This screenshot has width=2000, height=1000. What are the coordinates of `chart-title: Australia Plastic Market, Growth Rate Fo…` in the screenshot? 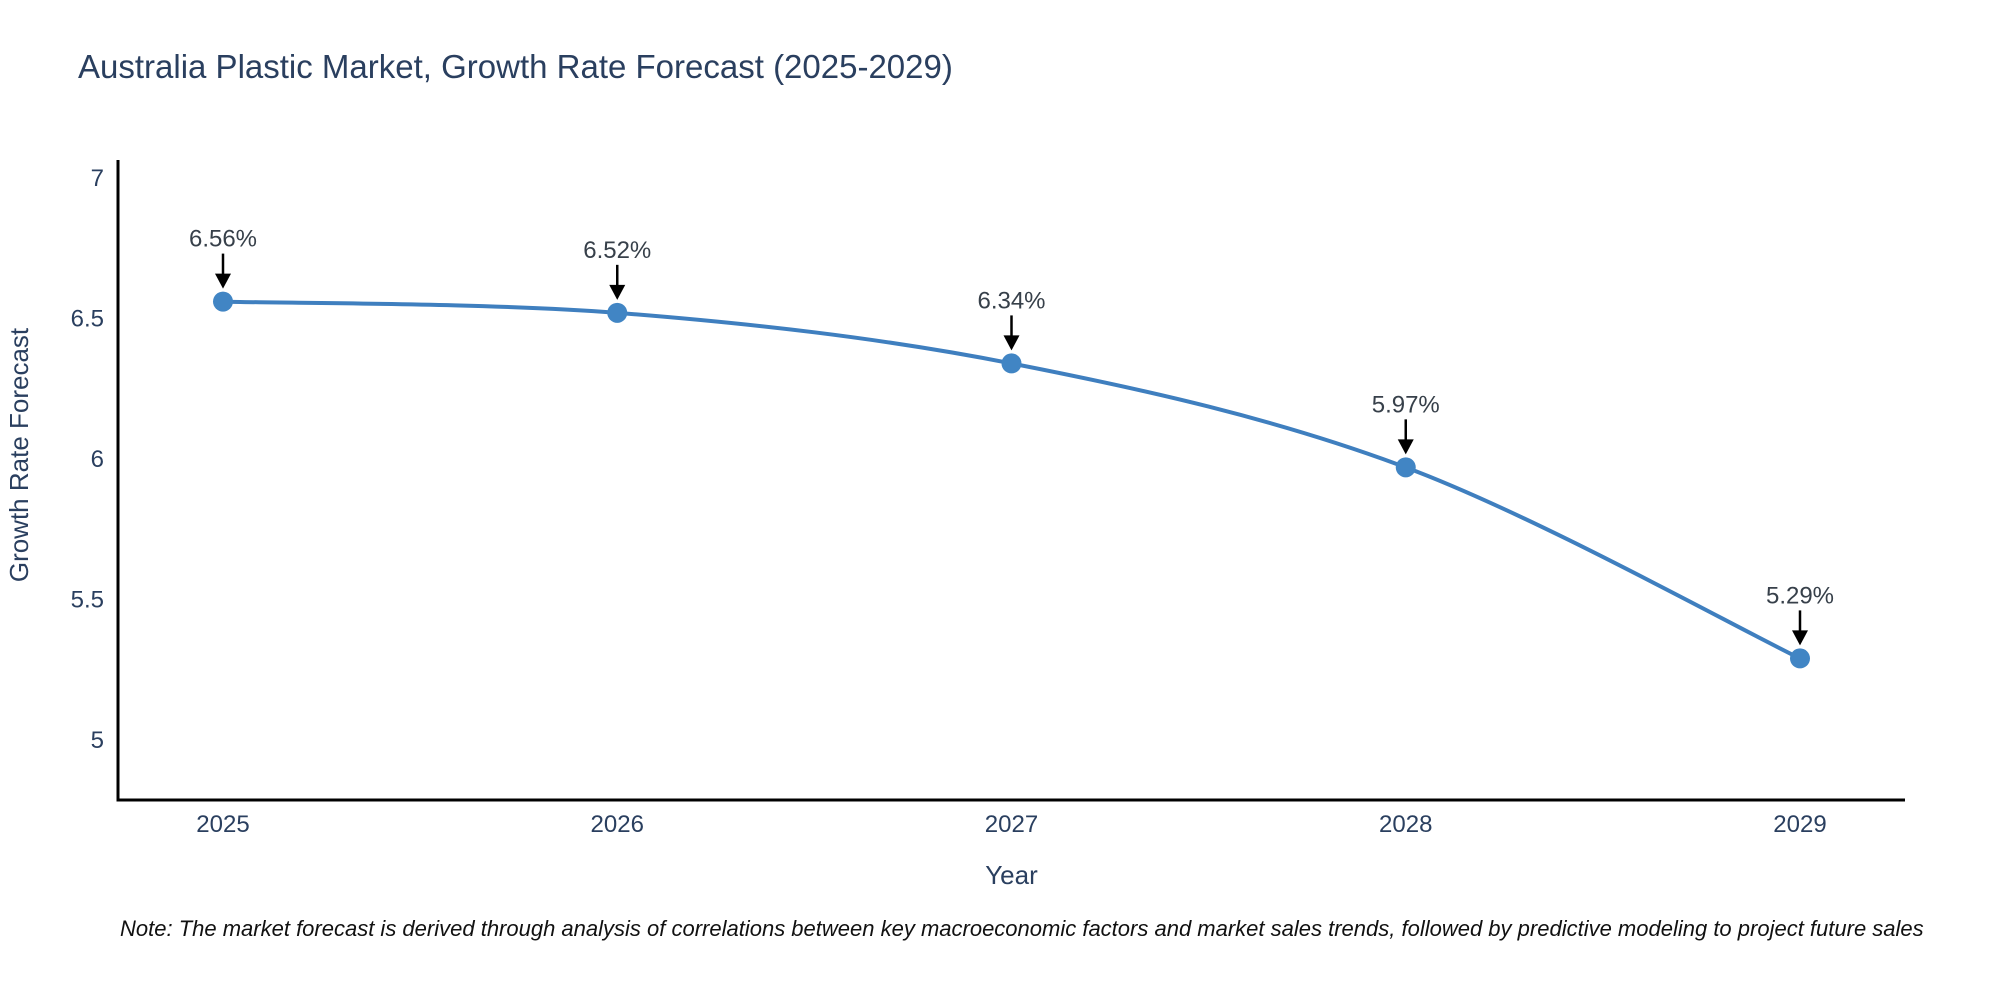 It's located at (515, 66).